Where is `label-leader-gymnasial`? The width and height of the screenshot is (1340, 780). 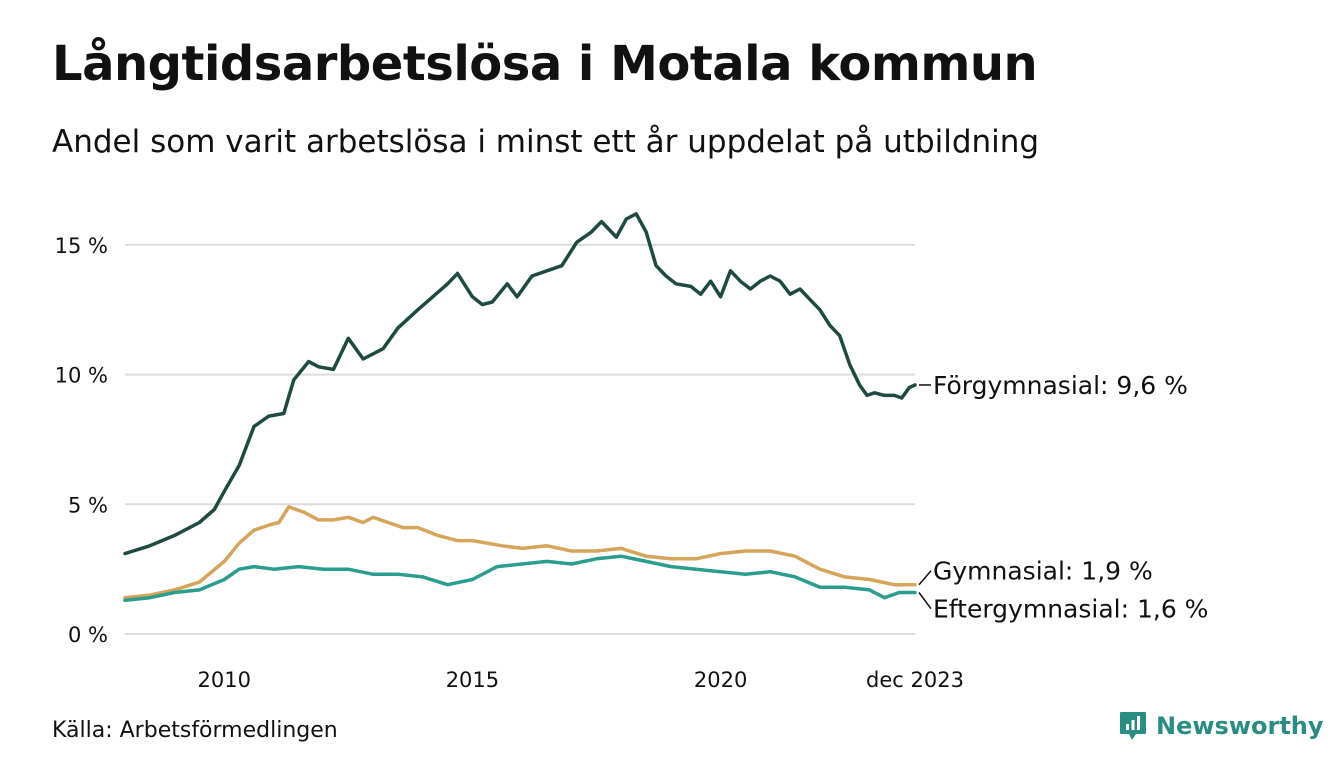
label-leader-gymnasial is located at coordinates (925, 578).